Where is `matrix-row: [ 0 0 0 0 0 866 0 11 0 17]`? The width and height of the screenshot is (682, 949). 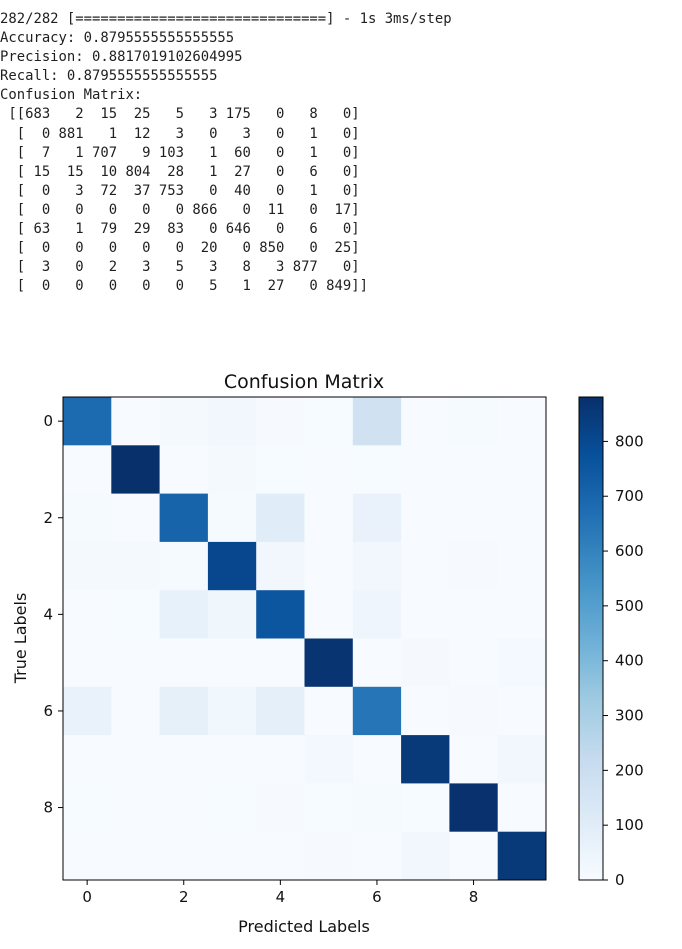 matrix-row: [ 0 0 0 0 0 866 0 11 0 17] is located at coordinates (180, 209).